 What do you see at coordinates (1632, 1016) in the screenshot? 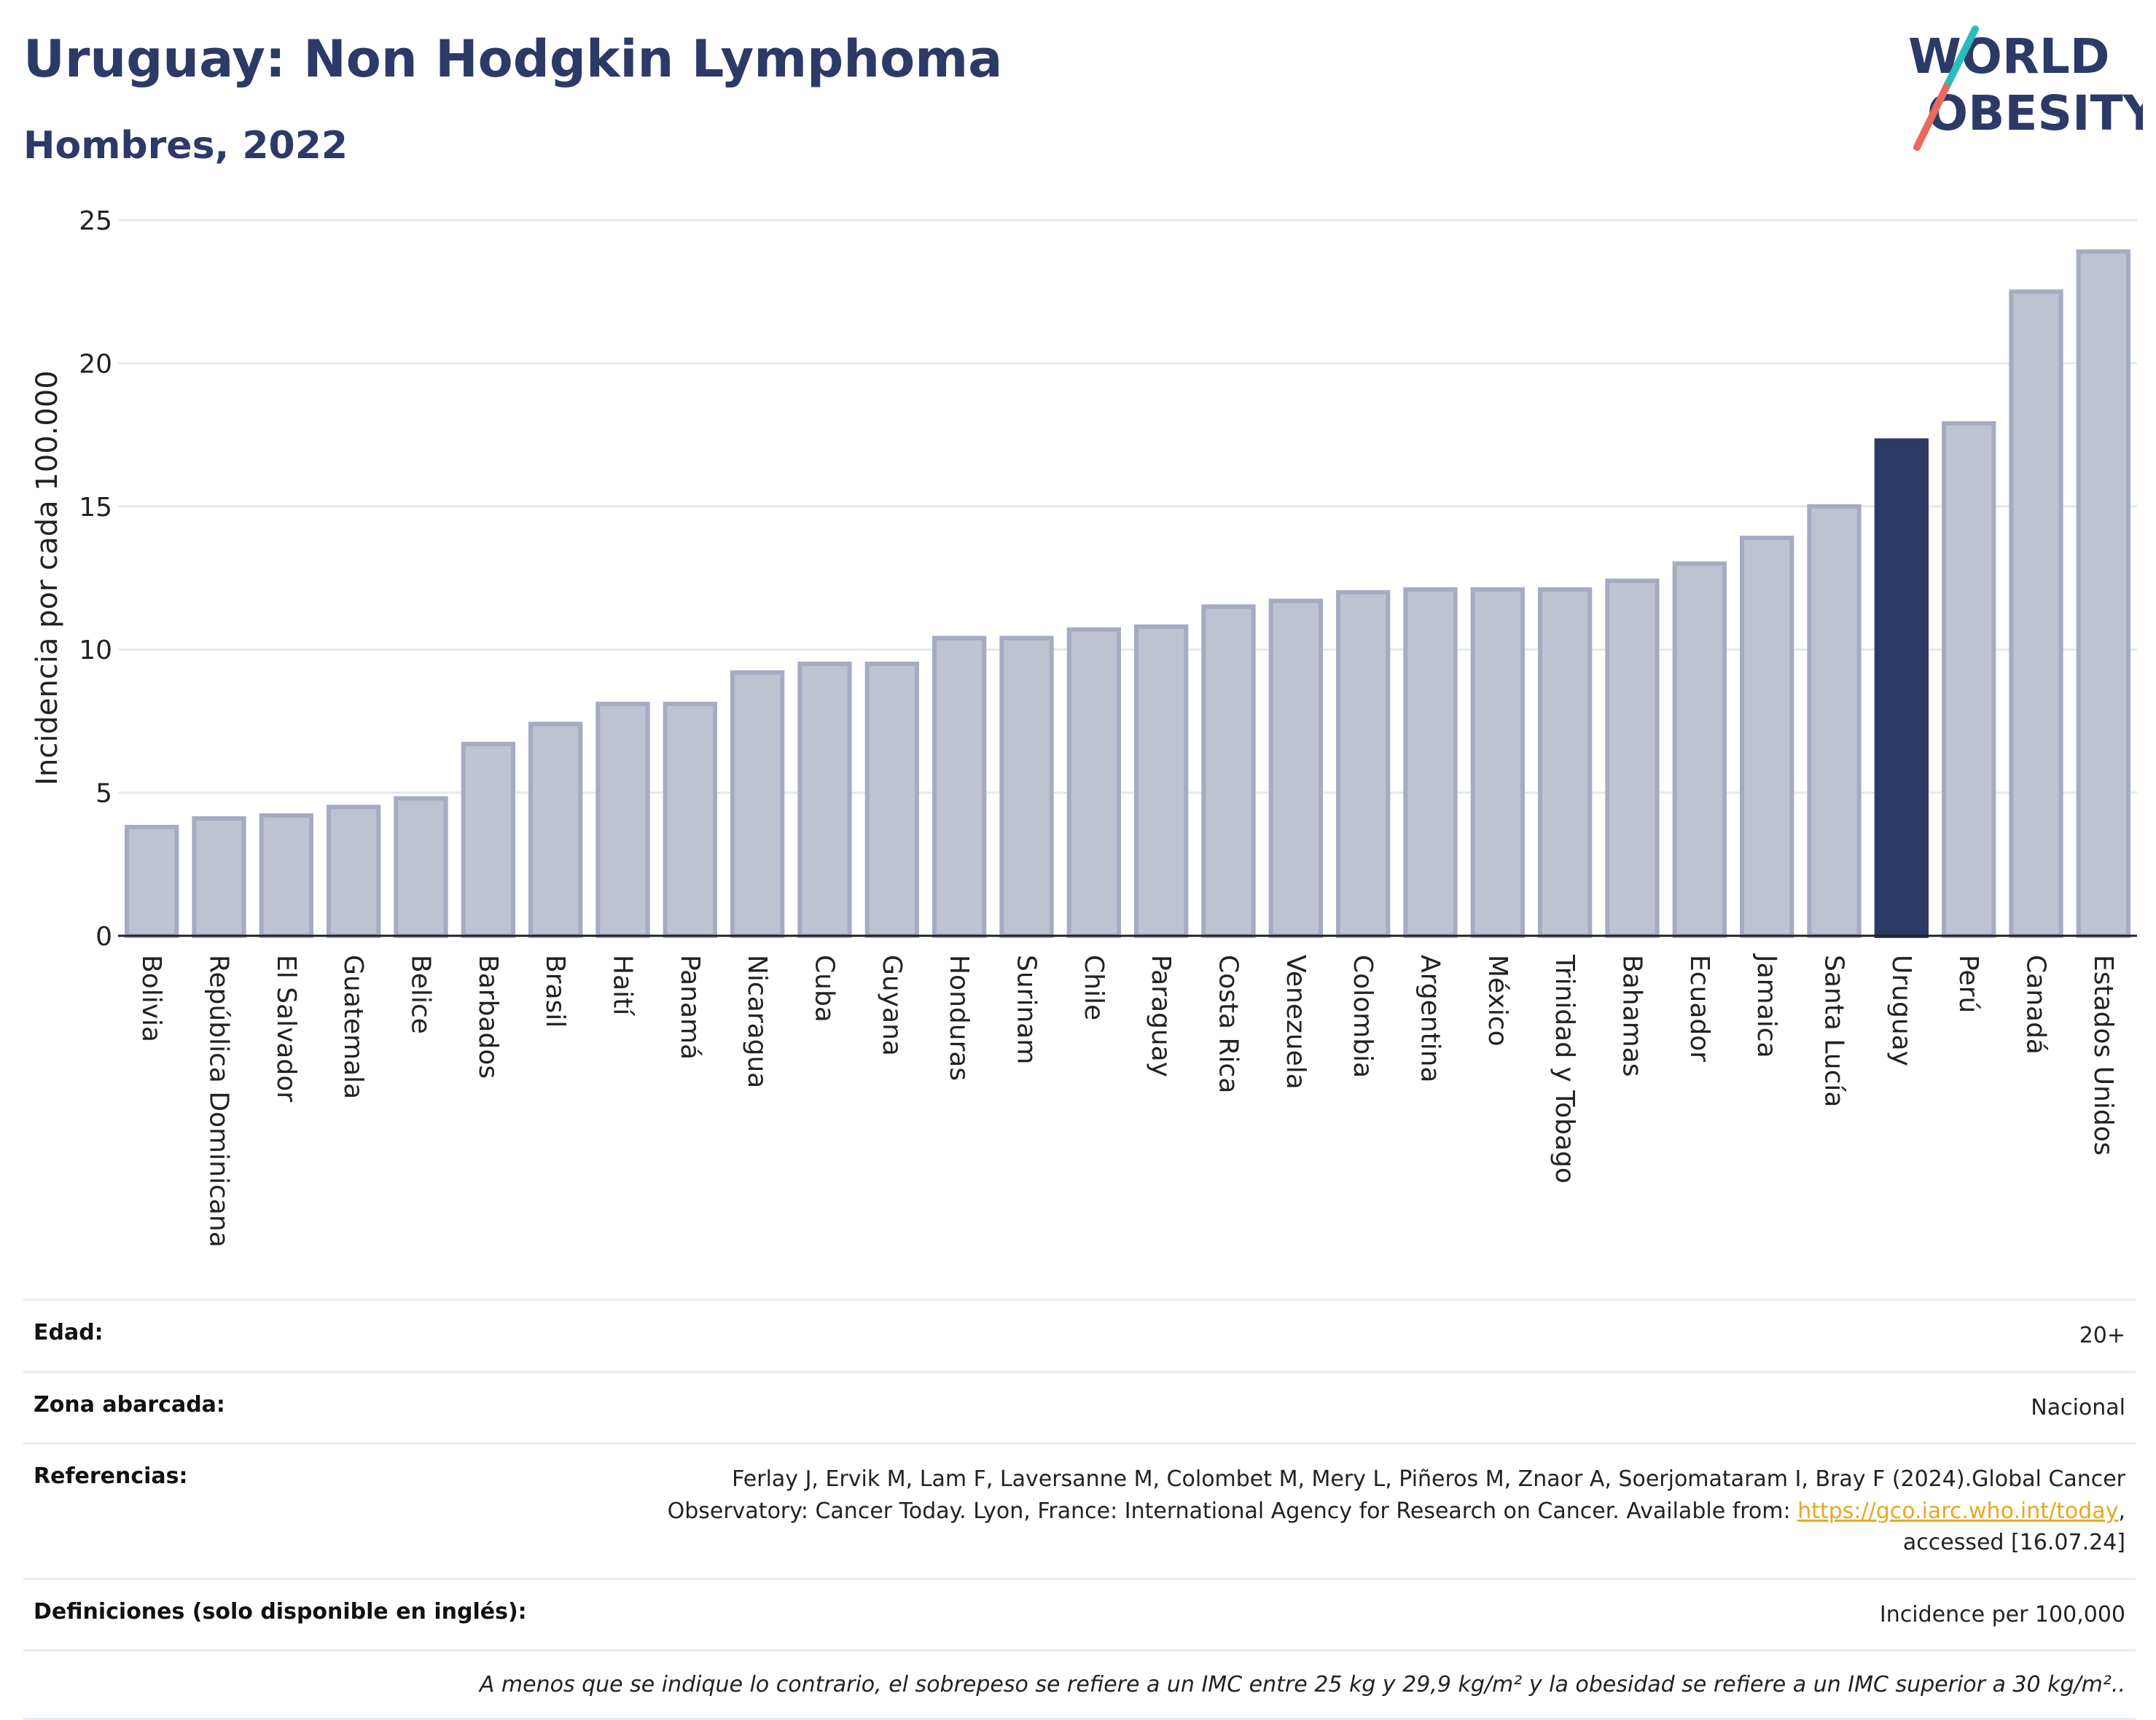
I see `x-tick-label: Bahamas` at bounding box center [1632, 1016].